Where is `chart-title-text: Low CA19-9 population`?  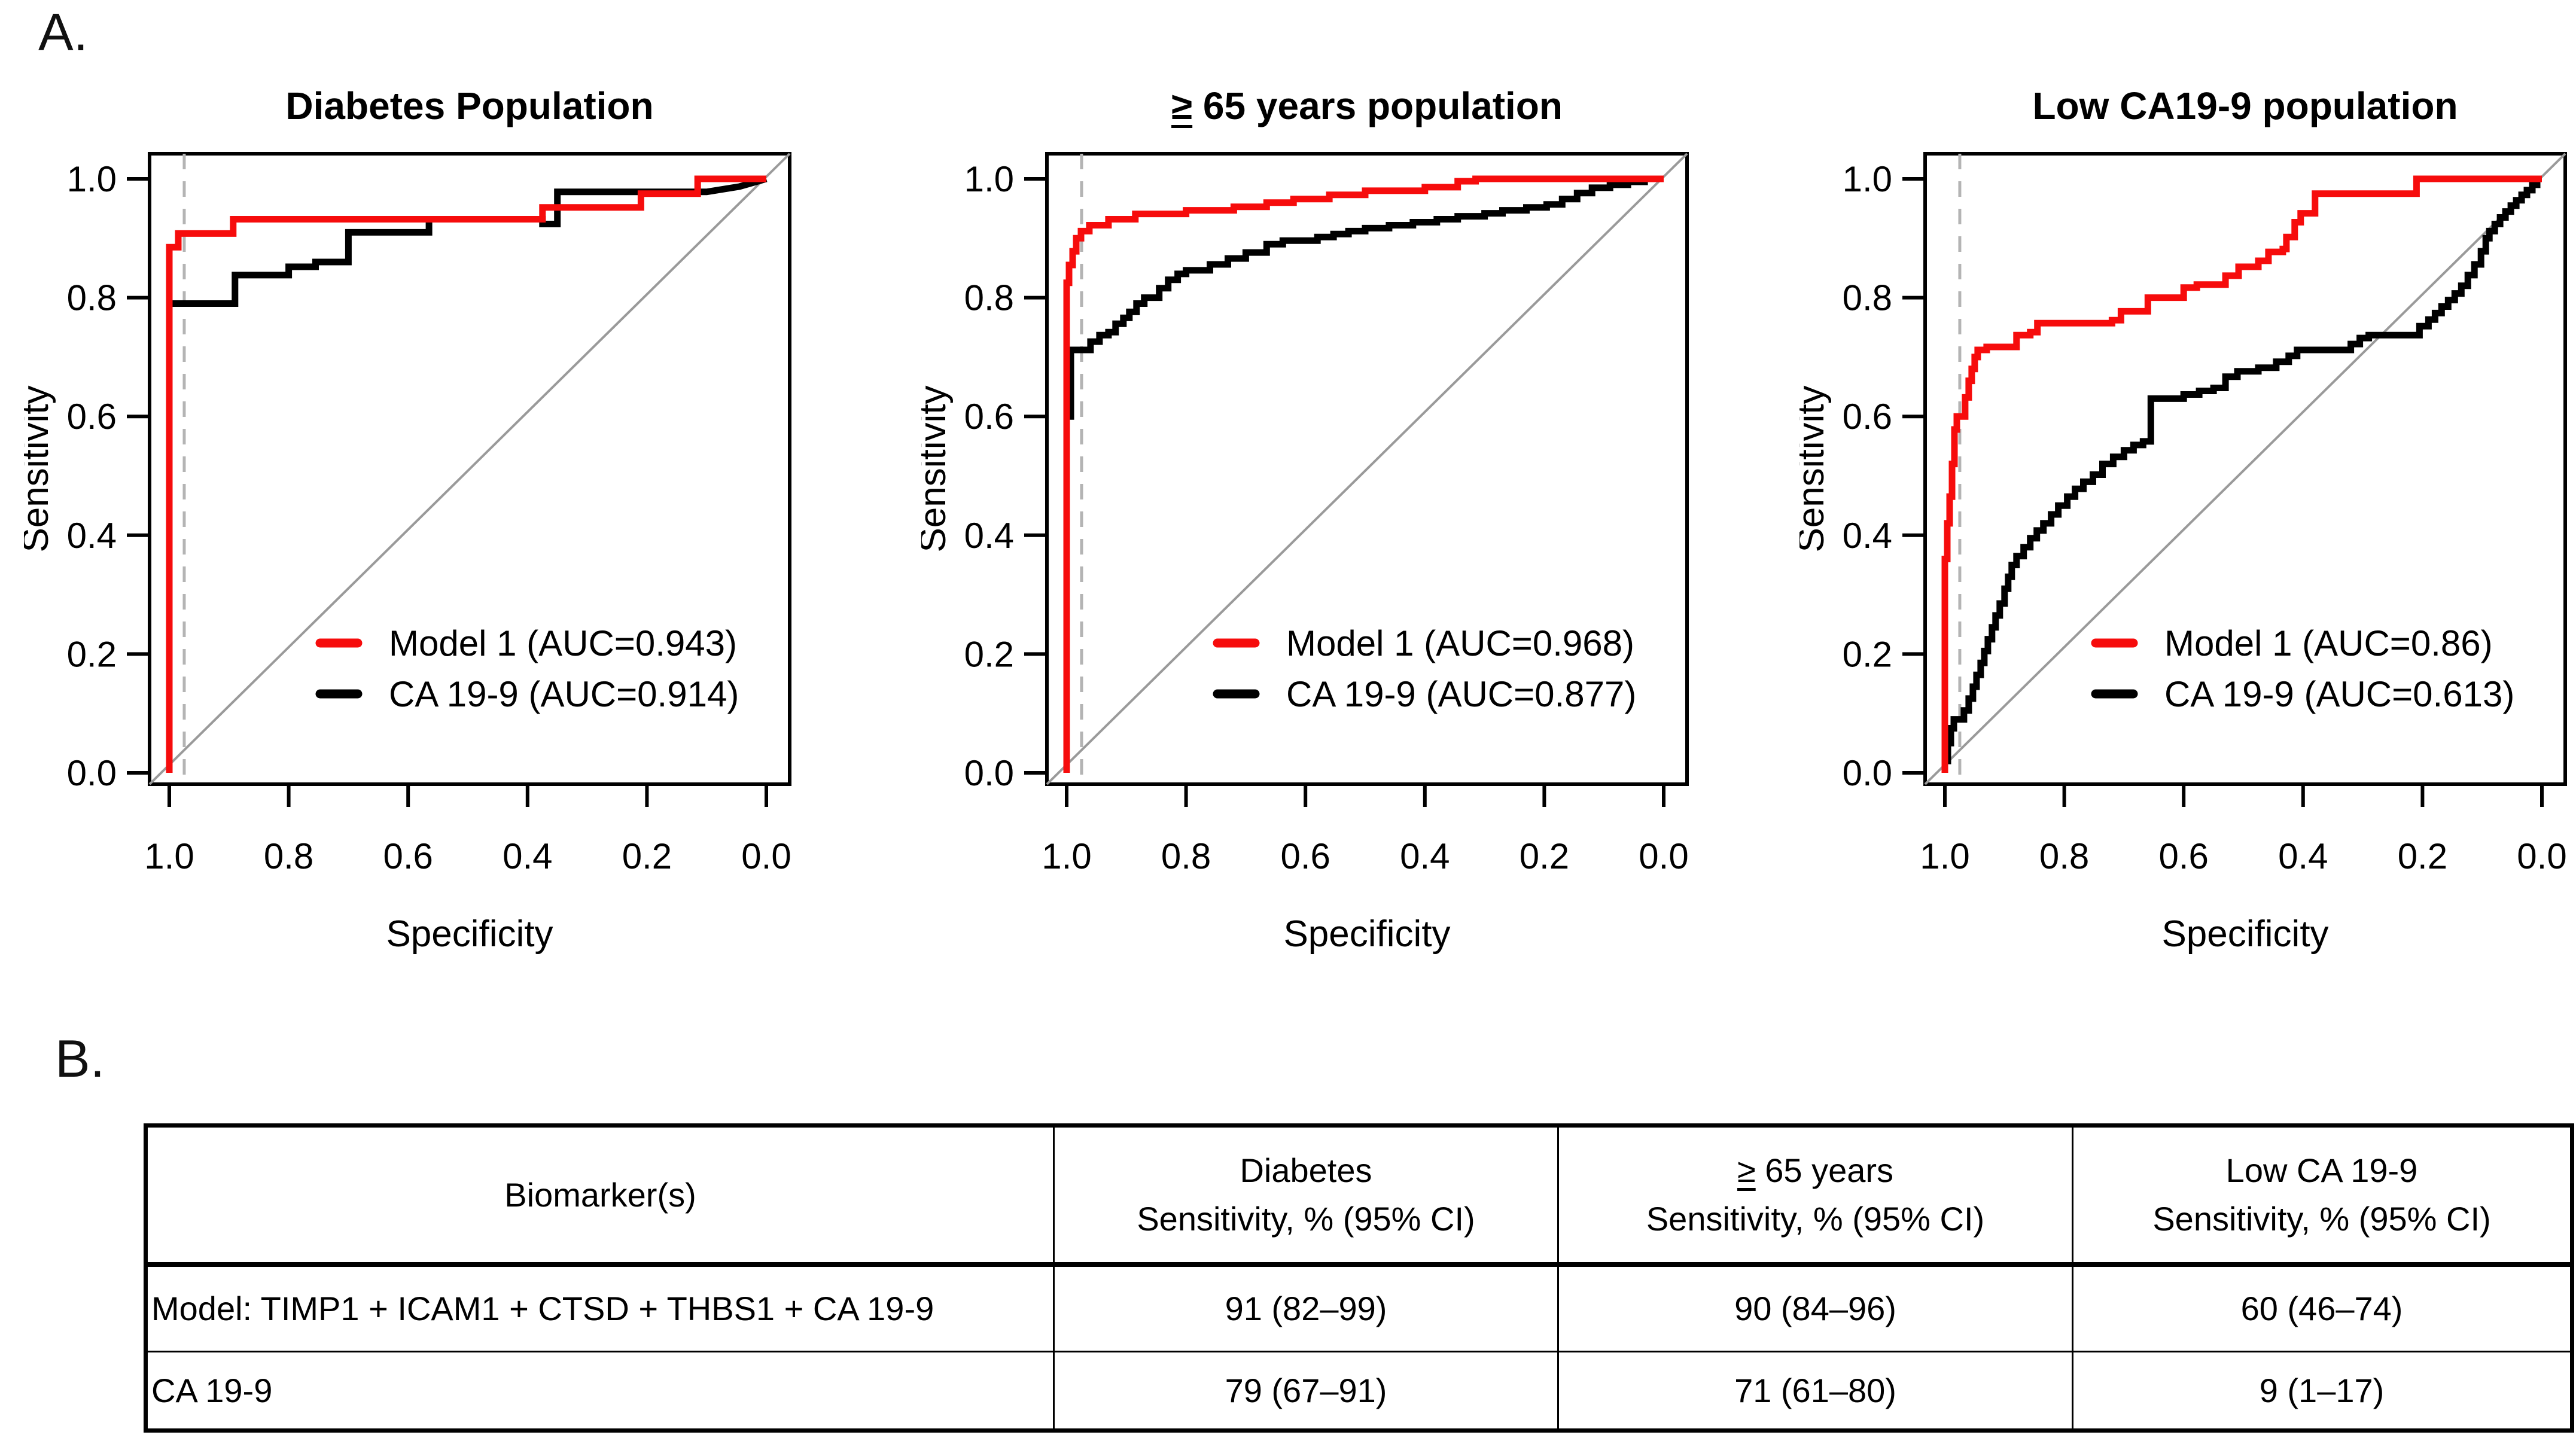 chart-title-text: Low CA19-9 population is located at coordinates (2245, 105).